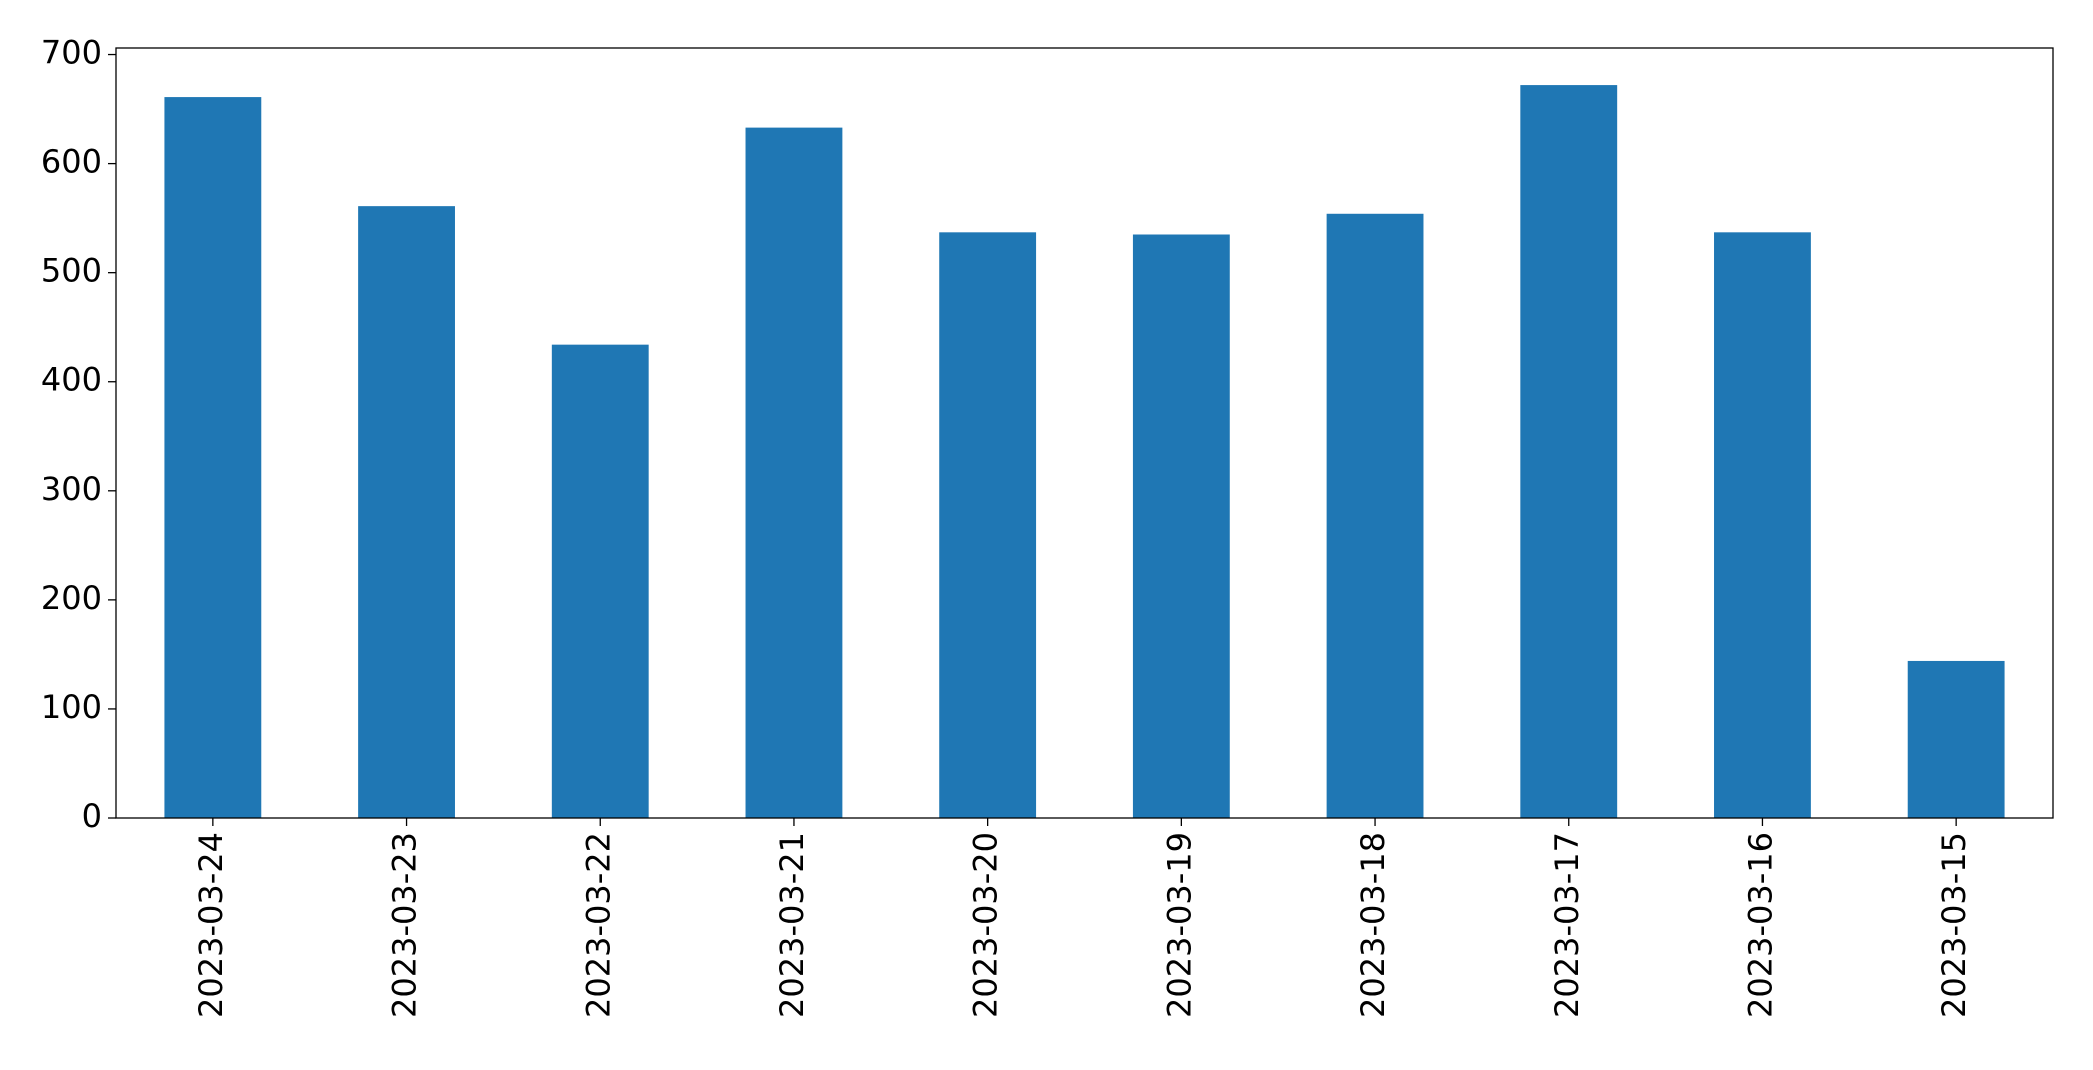 The width and height of the screenshot is (2093, 1070). I want to click on y-tick-label: 200, so click(71, 598).